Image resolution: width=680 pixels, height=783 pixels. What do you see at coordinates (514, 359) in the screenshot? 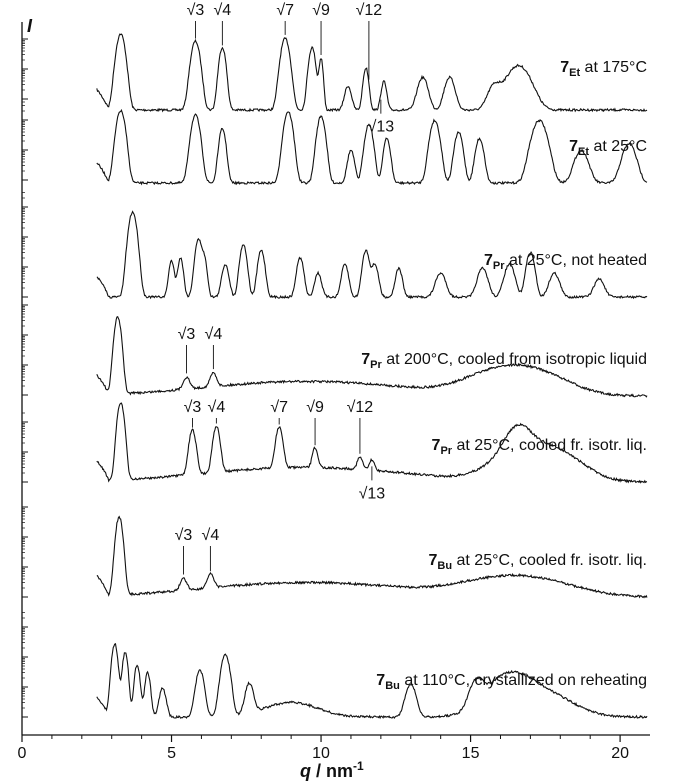
I see `trace-label-text: at 200°C, cooled from isotropic liquid` at bounding box center [514, 359].